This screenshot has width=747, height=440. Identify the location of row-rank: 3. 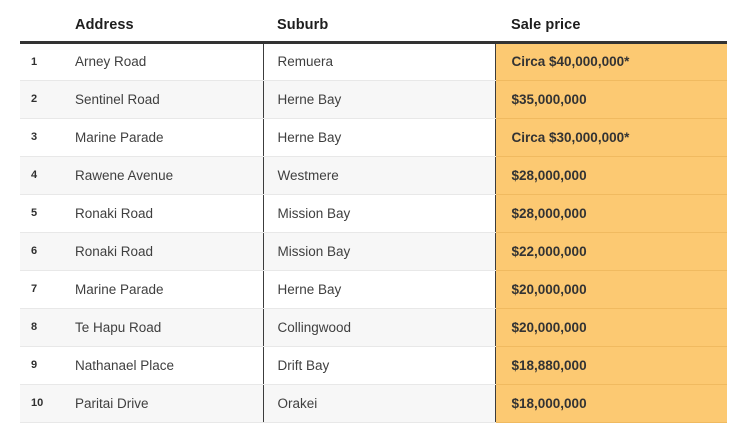
(42, 137).